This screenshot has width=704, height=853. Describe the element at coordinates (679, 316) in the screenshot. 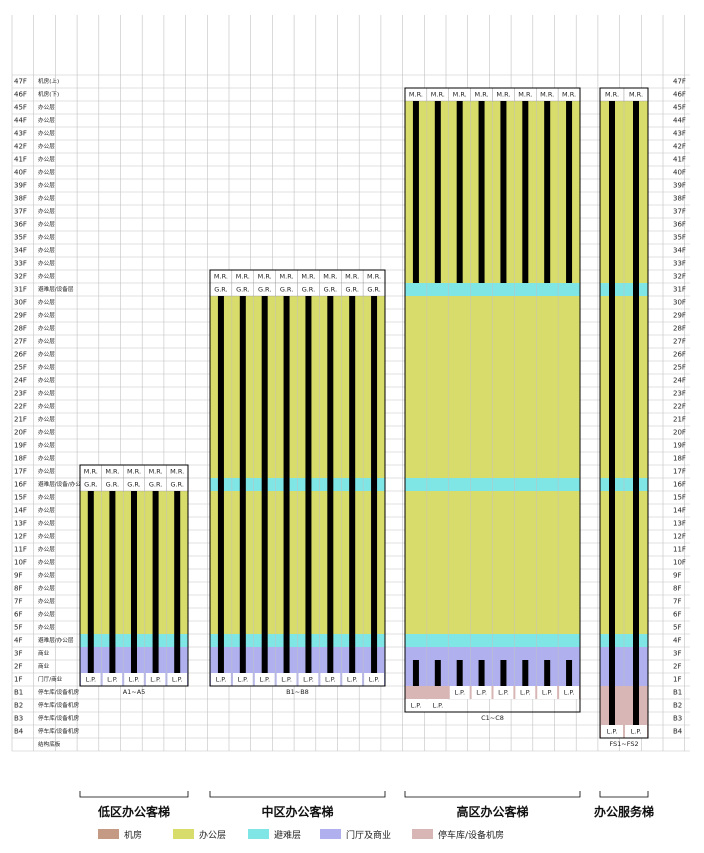

I see `floor-id-right: 29F` at that location.